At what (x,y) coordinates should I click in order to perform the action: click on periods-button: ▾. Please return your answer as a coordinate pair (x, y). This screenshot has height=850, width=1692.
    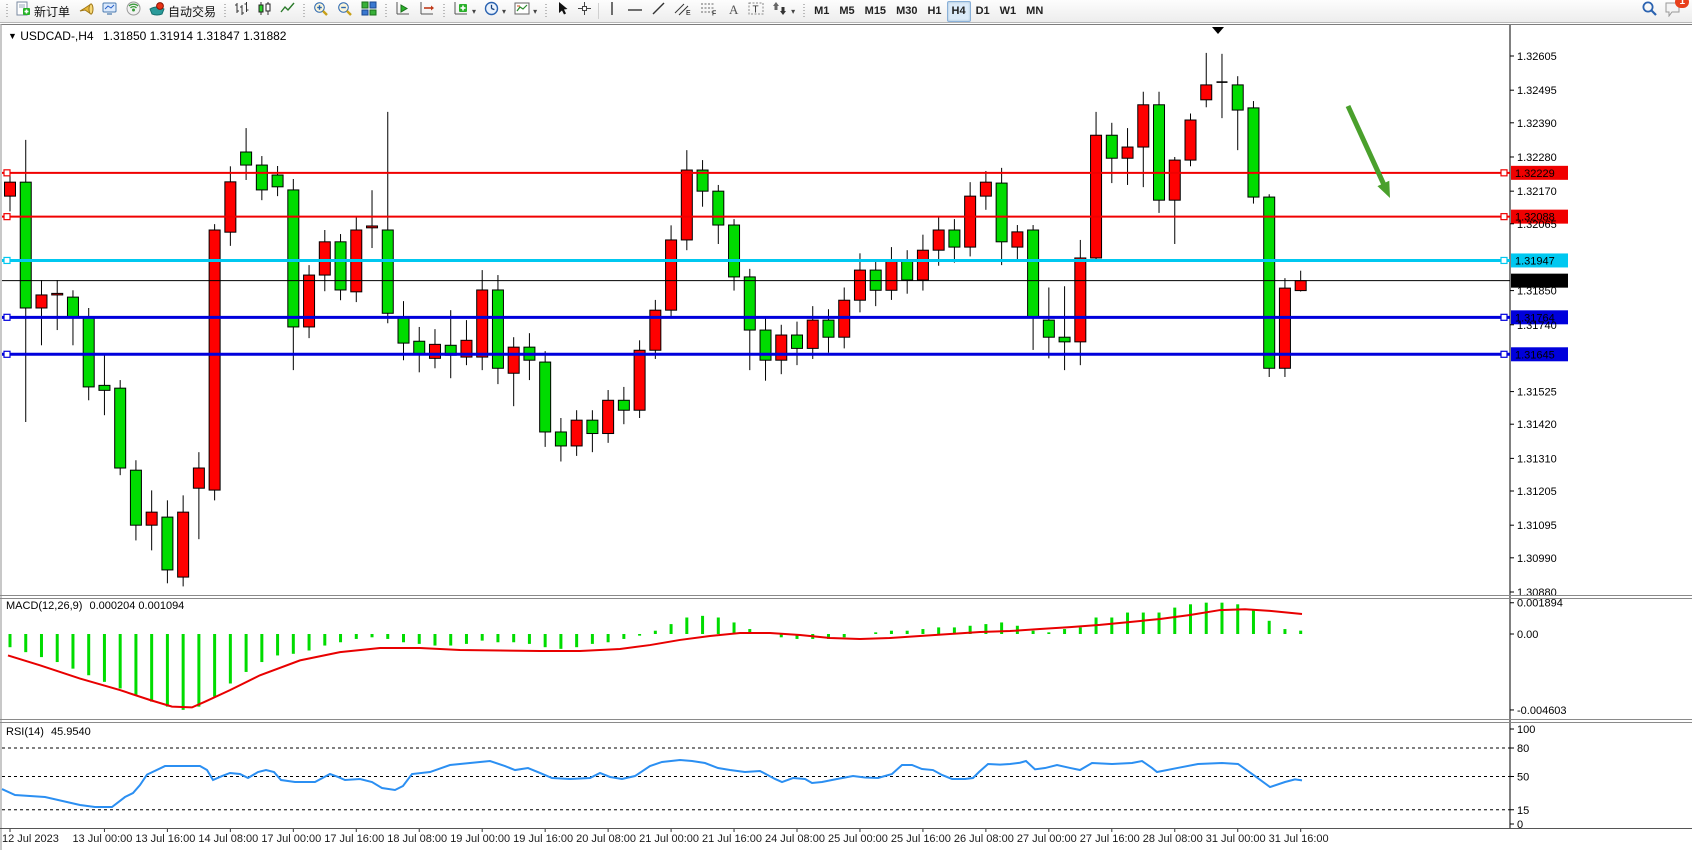
    Looking at the image, I should click on (495, 11).